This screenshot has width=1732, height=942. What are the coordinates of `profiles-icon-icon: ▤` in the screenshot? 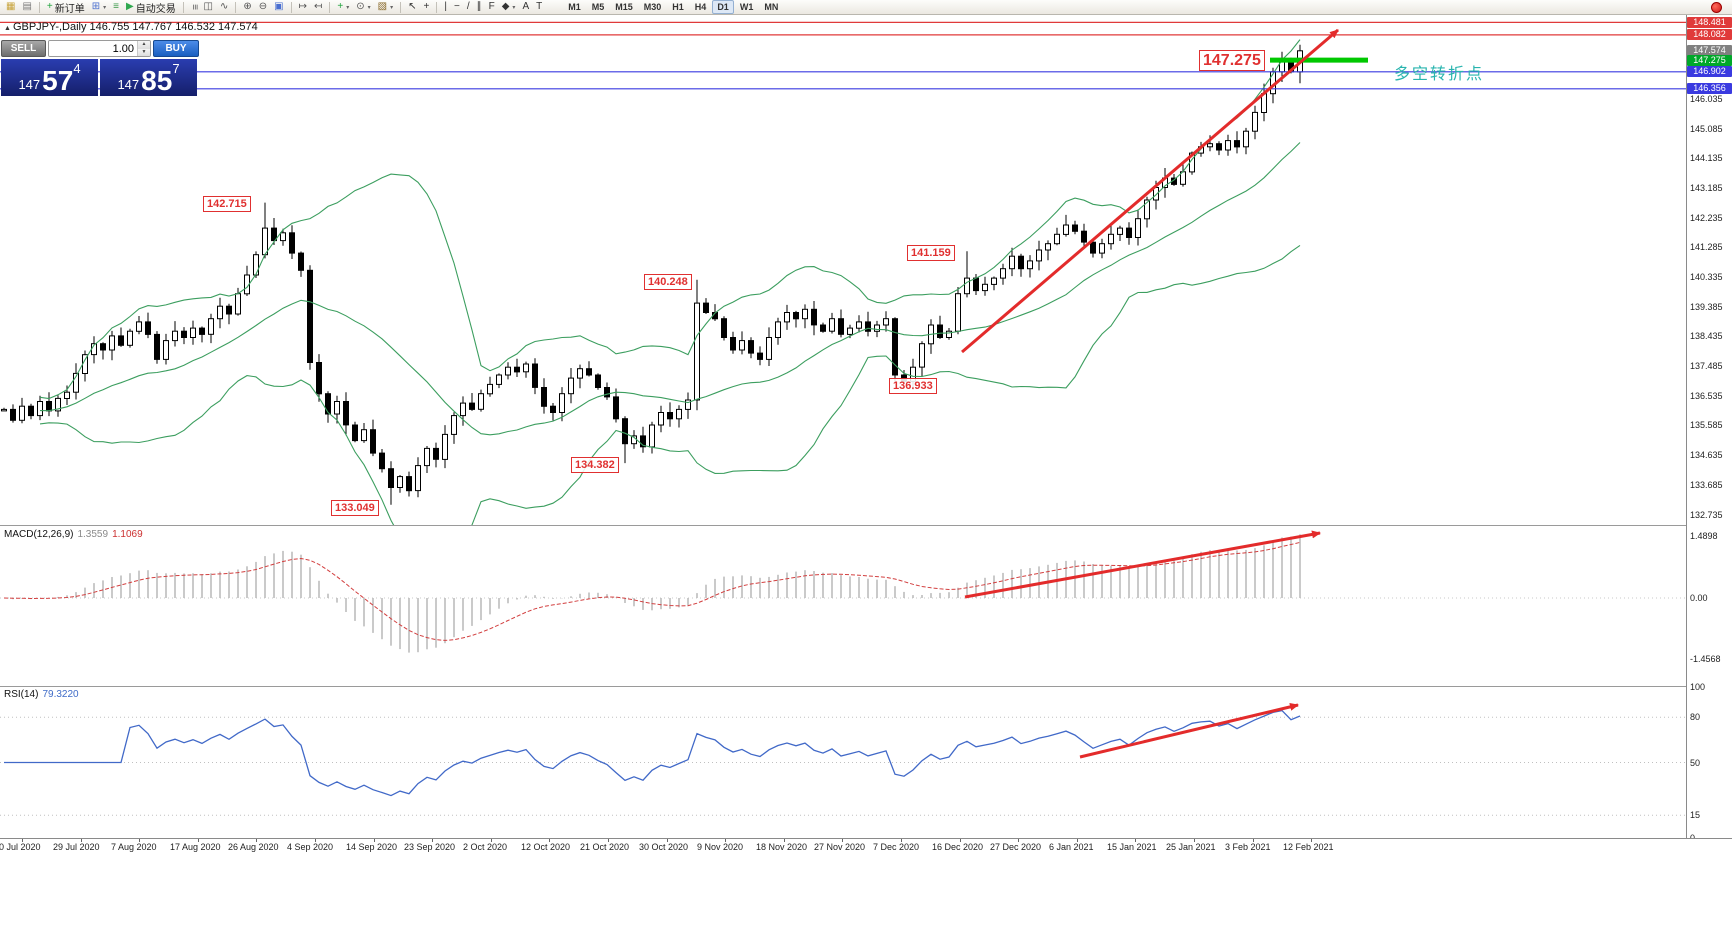 It's located at (27, 6).